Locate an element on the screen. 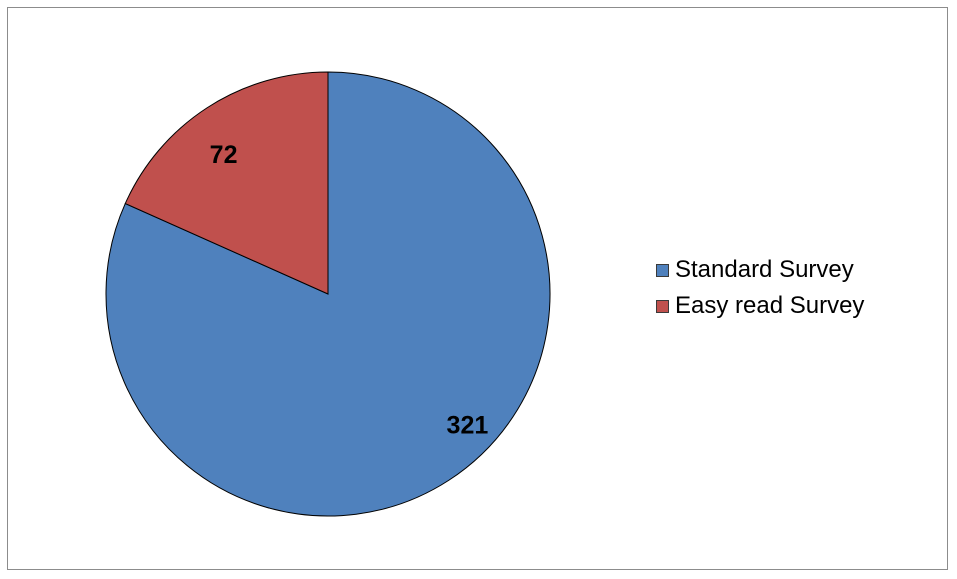  legend-label-easy-read-survey: Easy read Survey is located at coordinates (770, 305).